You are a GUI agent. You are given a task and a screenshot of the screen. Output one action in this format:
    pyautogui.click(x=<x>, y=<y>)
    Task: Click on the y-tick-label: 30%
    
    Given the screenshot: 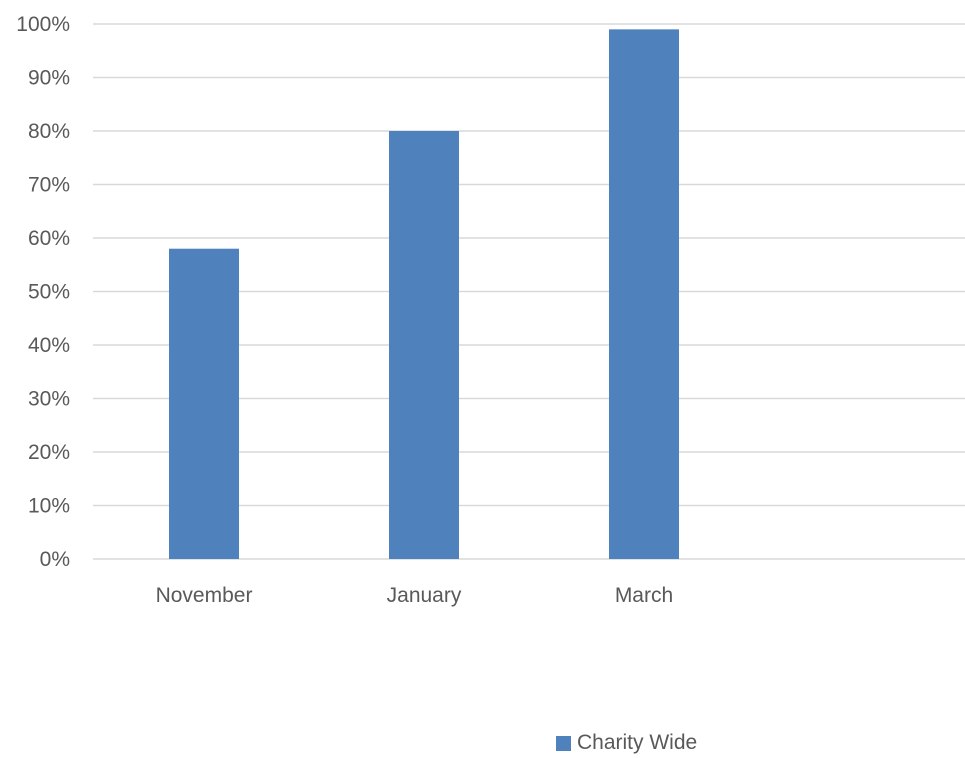 What is the action you would take?
    pyautogui.click(x=49, y=399)
    